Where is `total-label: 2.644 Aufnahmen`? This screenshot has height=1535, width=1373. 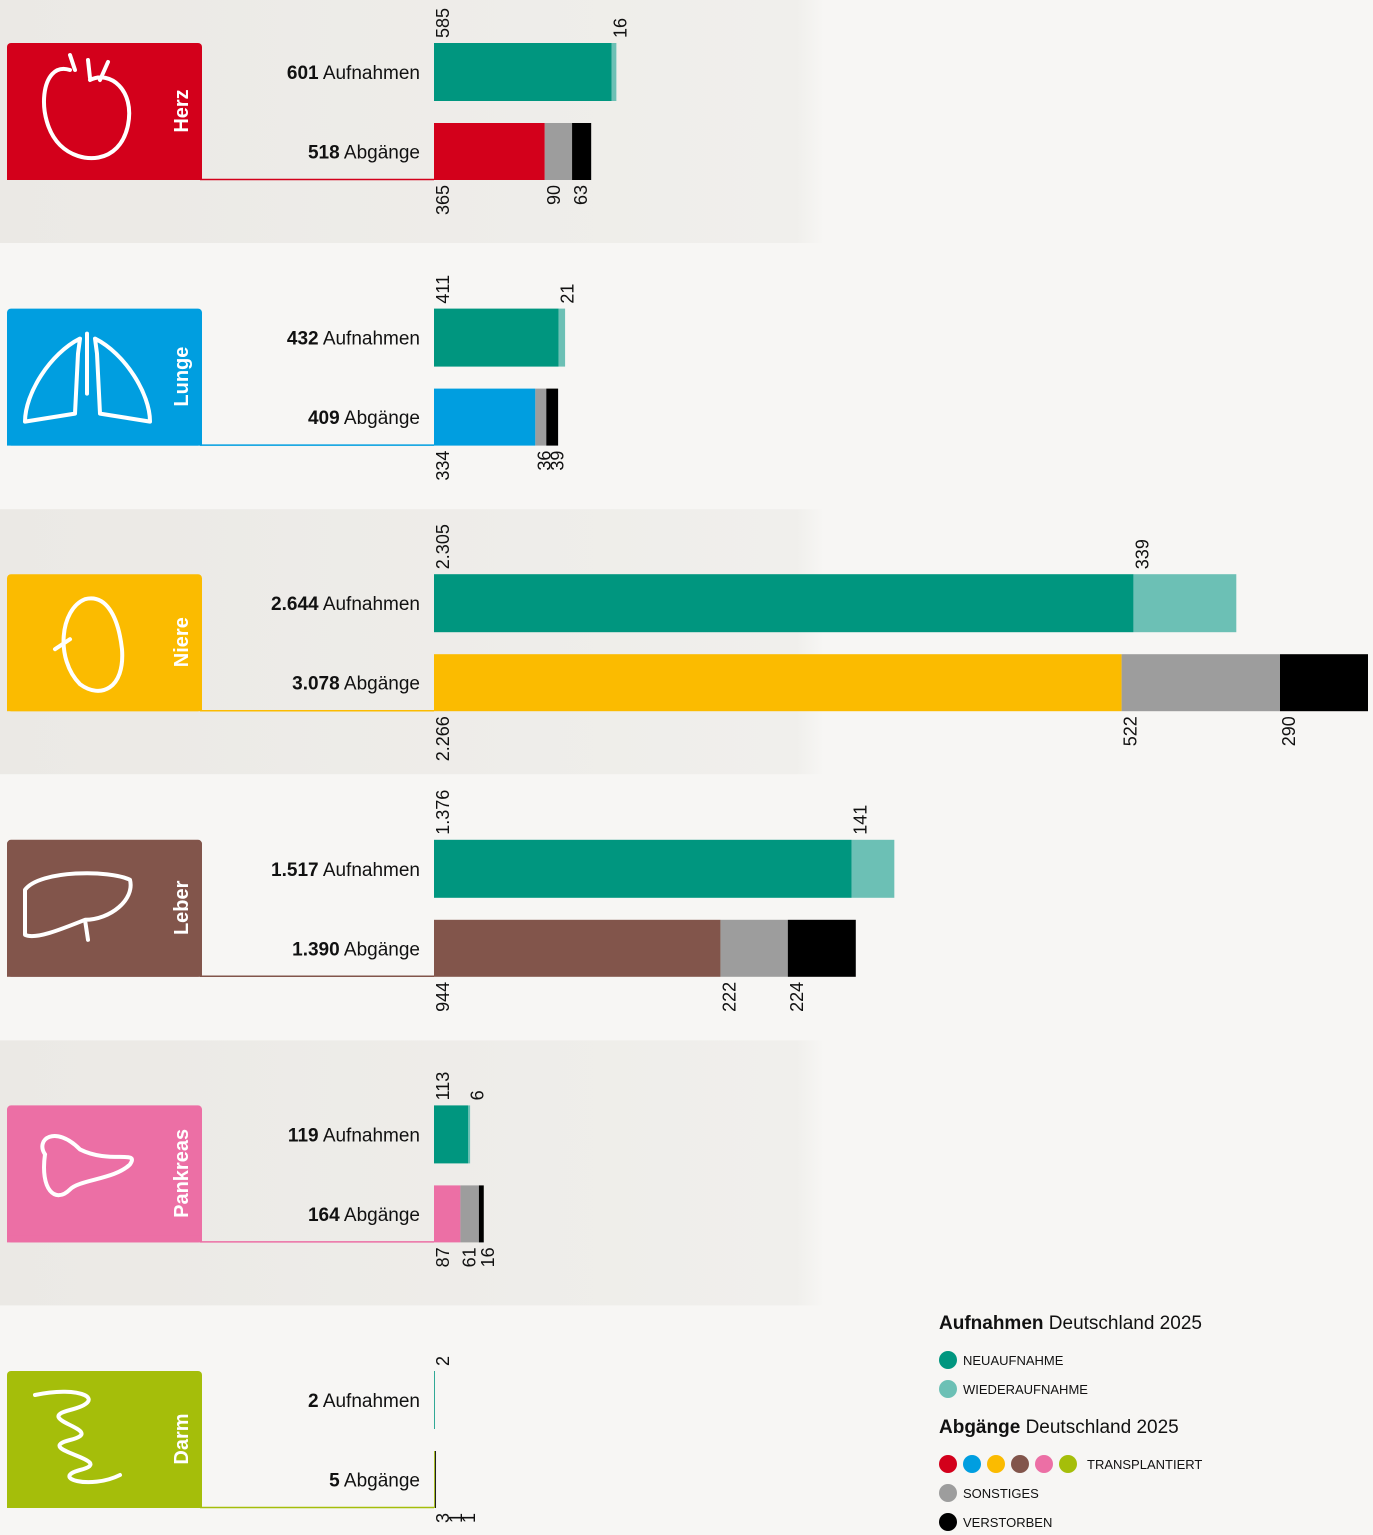
total-label: 2.644 Aufnahmen is located at coordinates (345, 604).